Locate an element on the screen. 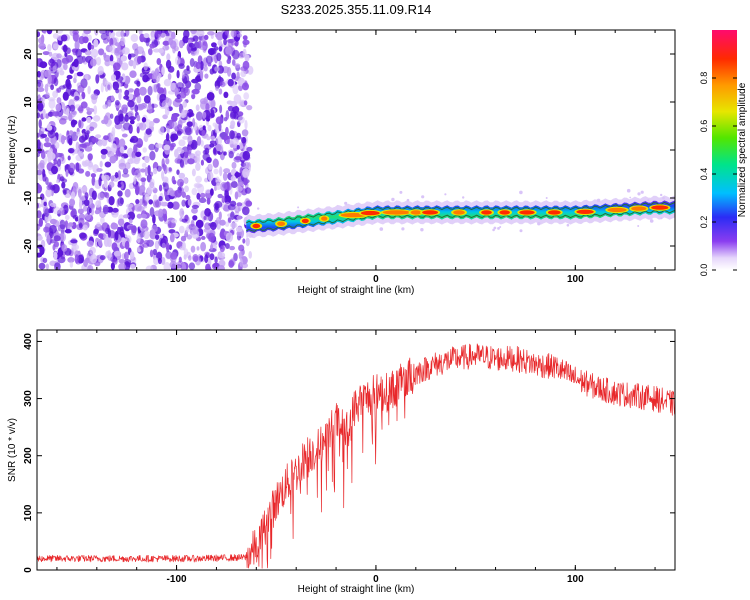  colorbar-tick-label: 0.8 is located at coordinates (704, 78).